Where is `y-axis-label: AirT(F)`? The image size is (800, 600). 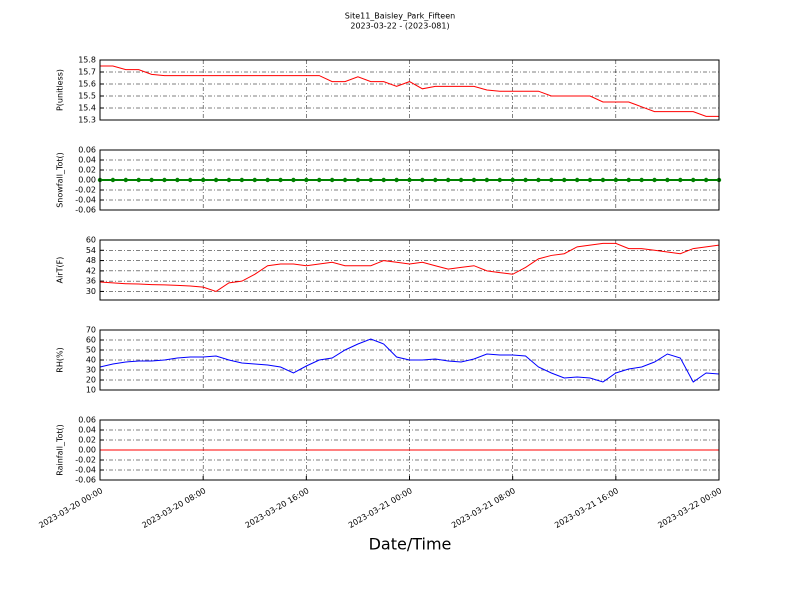
y-axis-label: AirT(F) is located at coordinates (60, 270).